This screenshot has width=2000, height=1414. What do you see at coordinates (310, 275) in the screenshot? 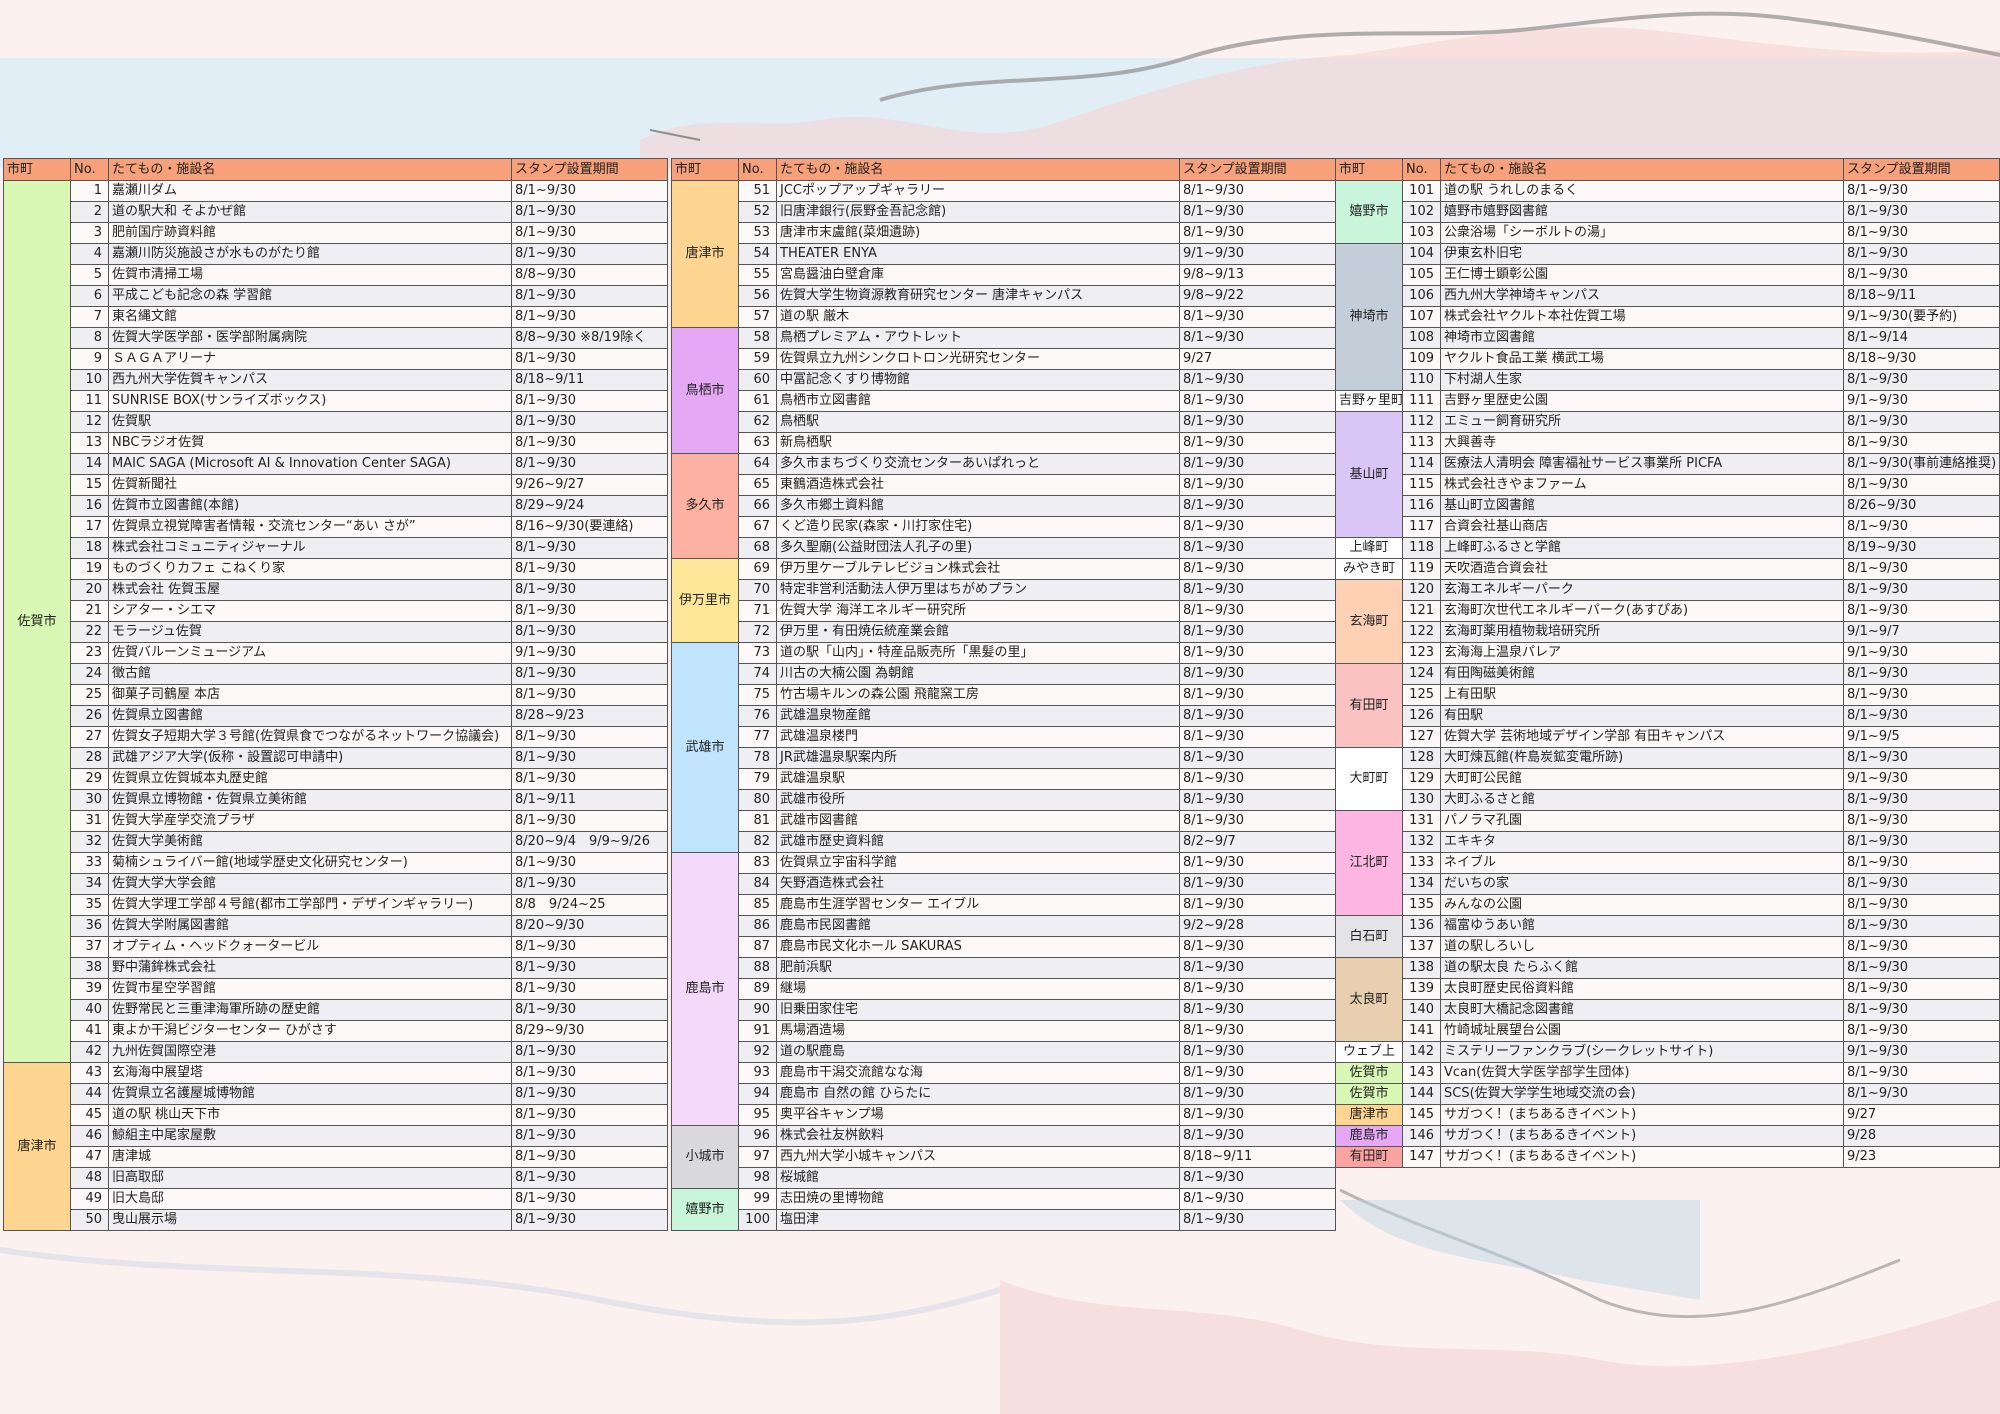
I see `facility-name-cell: 佐賀市清掃工場` at bounding box center [310, 275].